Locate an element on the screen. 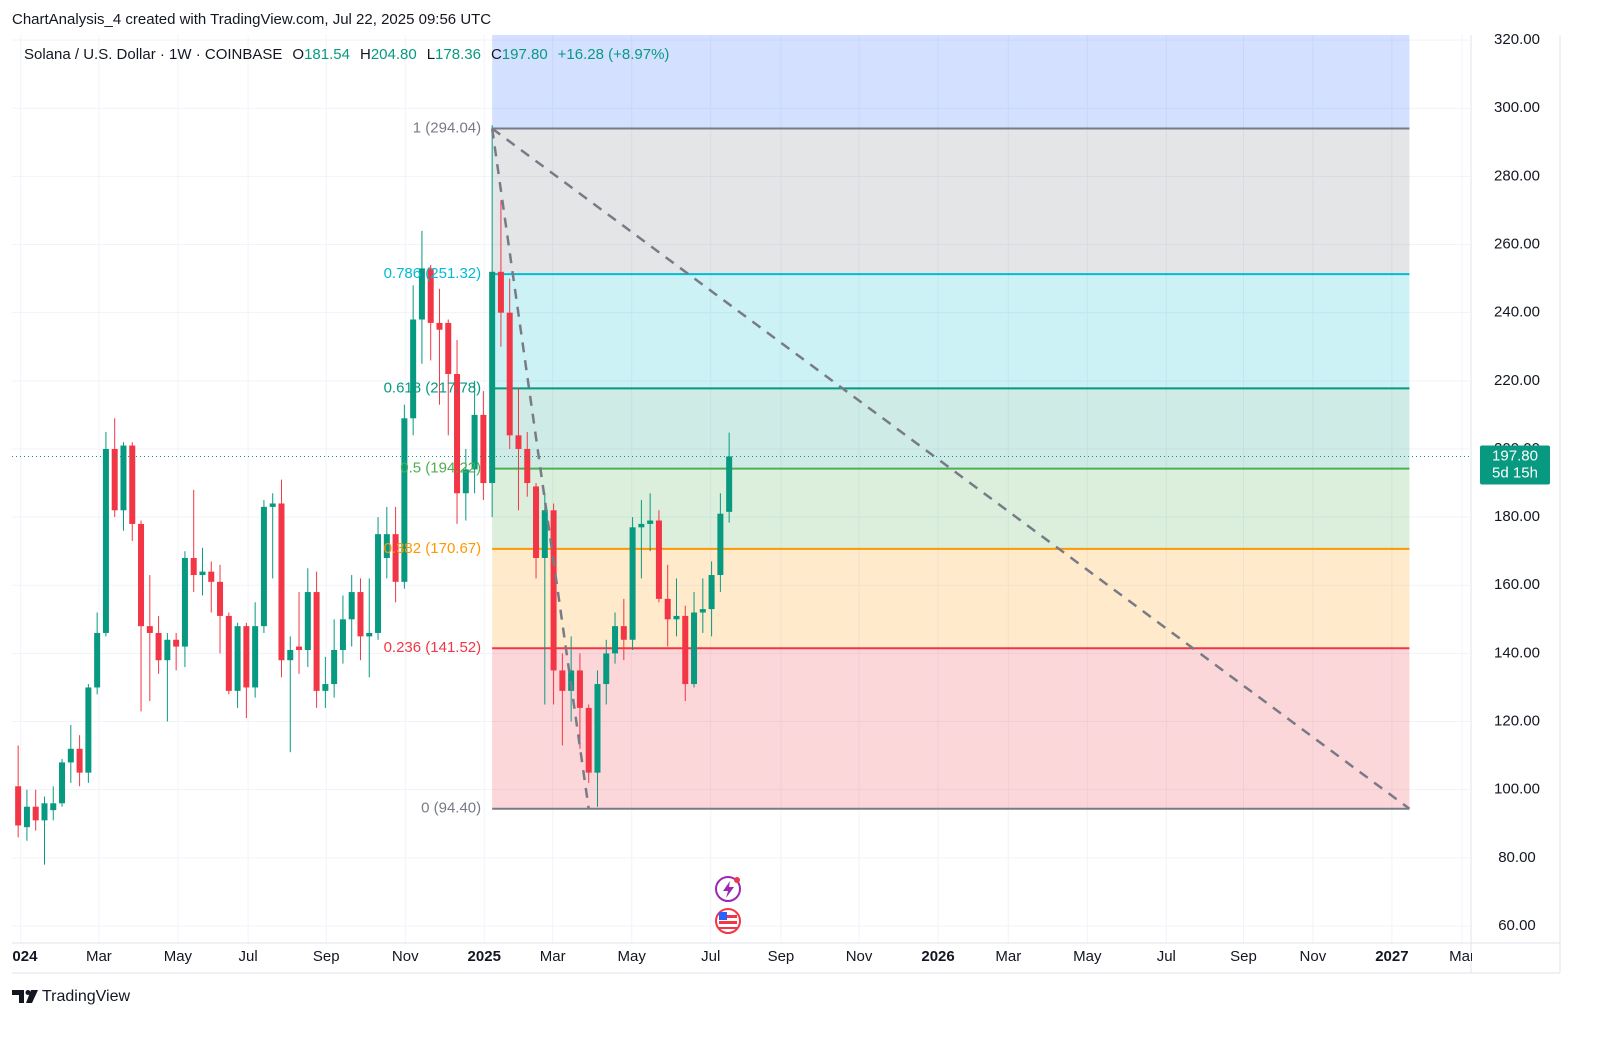  y-tick-label: 260.00 is located at coordinates (1517, 244).